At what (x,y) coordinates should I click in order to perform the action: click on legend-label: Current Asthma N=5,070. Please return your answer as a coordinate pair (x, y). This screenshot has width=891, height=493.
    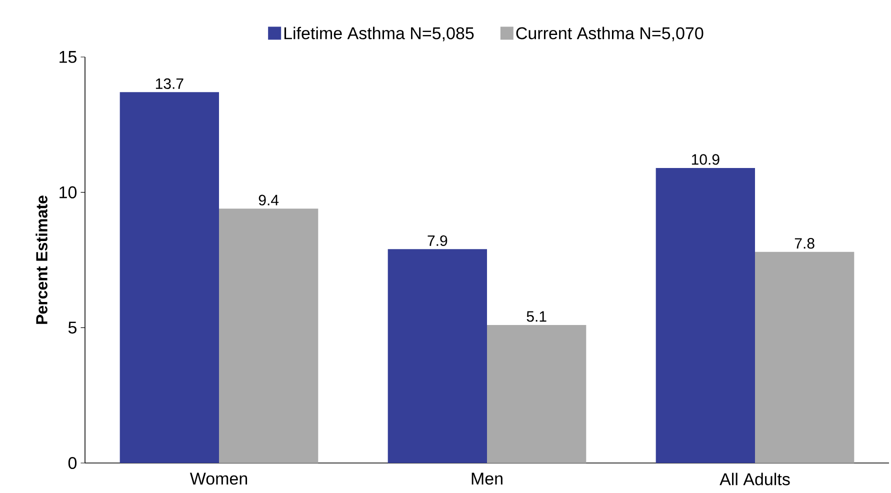
    Looking at the image, I should click on (610, 34).